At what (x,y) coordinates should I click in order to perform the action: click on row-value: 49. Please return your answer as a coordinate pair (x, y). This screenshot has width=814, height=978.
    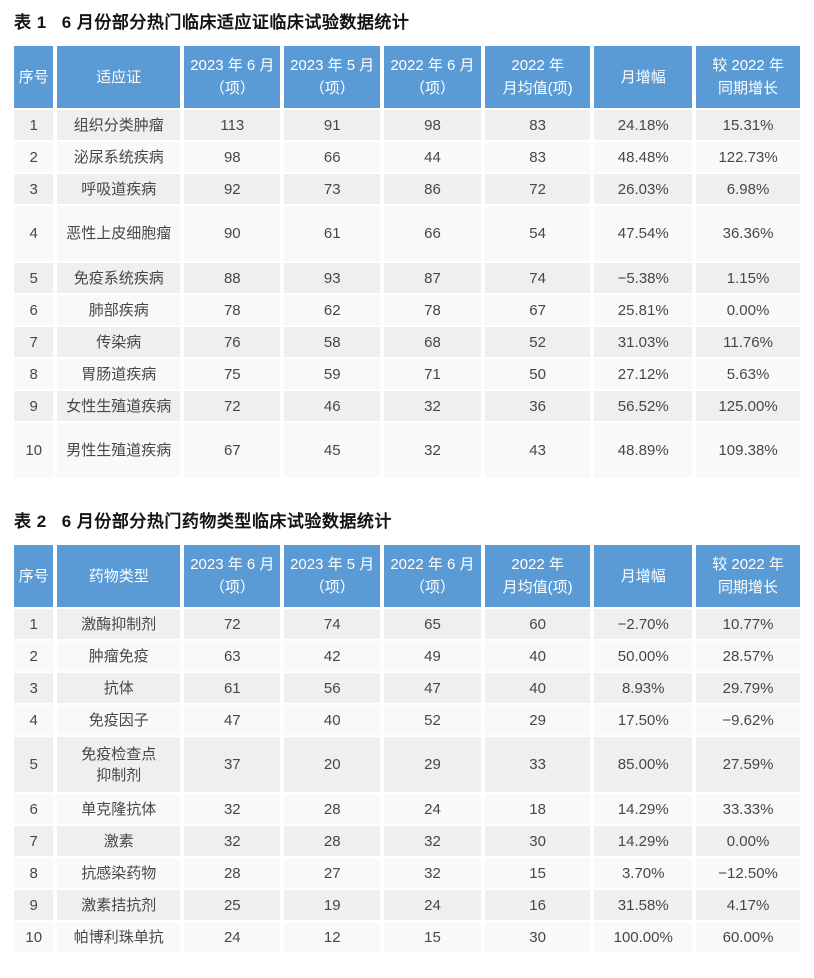
    Looking at the image, I should click on (432, 656).